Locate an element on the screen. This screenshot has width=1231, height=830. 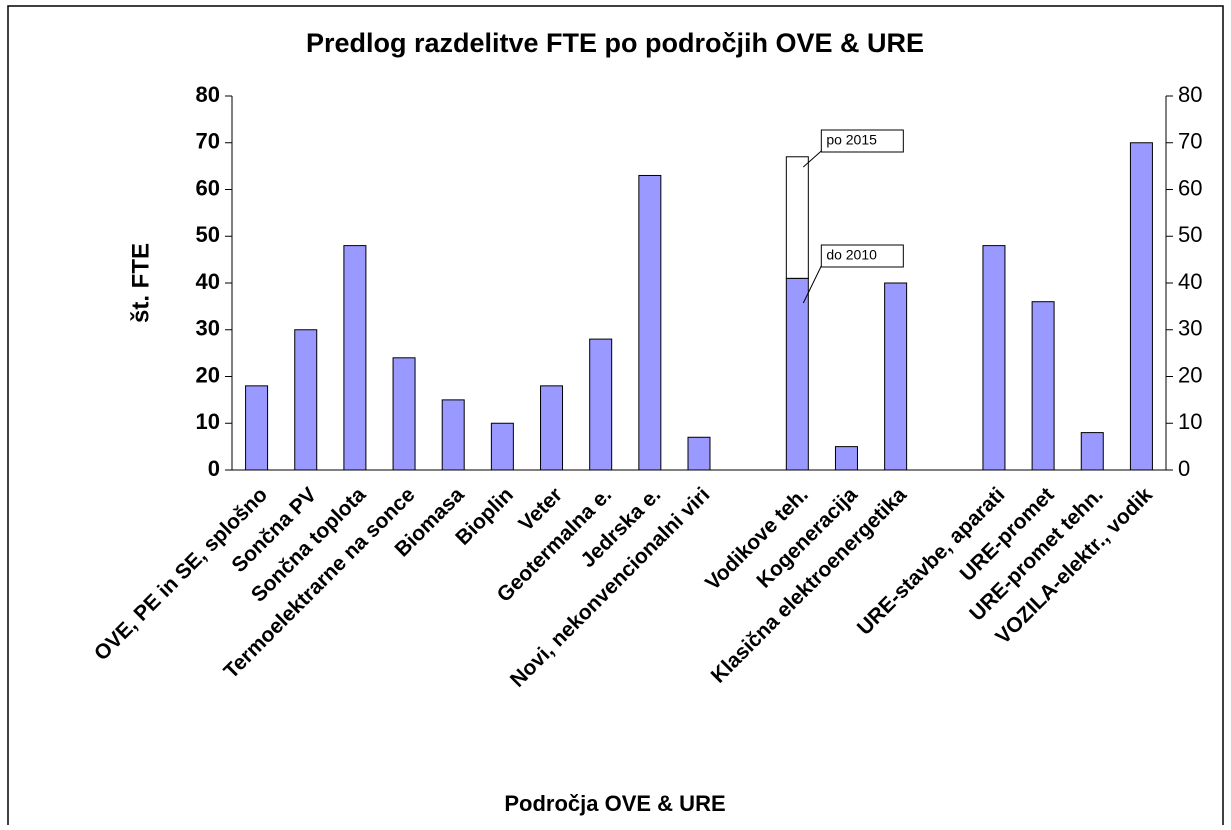
y-tick-label: 40 is located at coordinates (208, 281).